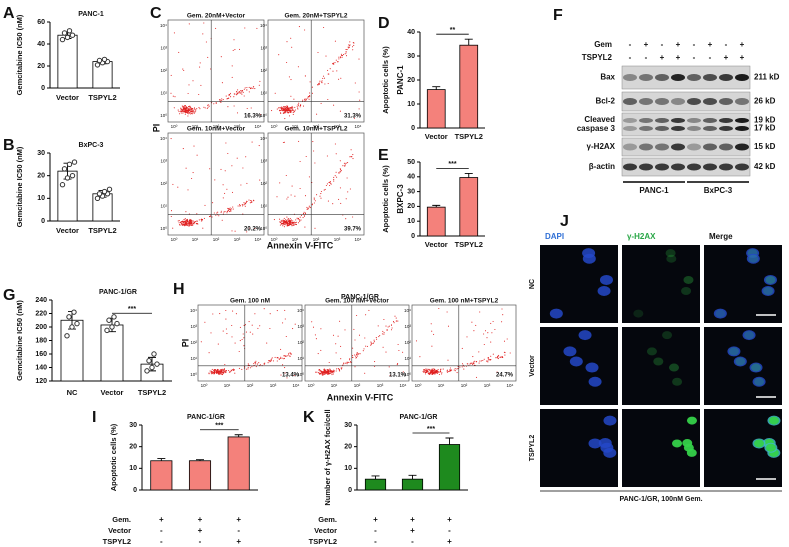  Describe the element at coordinates (360, 297) in the screenshot. I see `header: PANC-1/GR` at that location.